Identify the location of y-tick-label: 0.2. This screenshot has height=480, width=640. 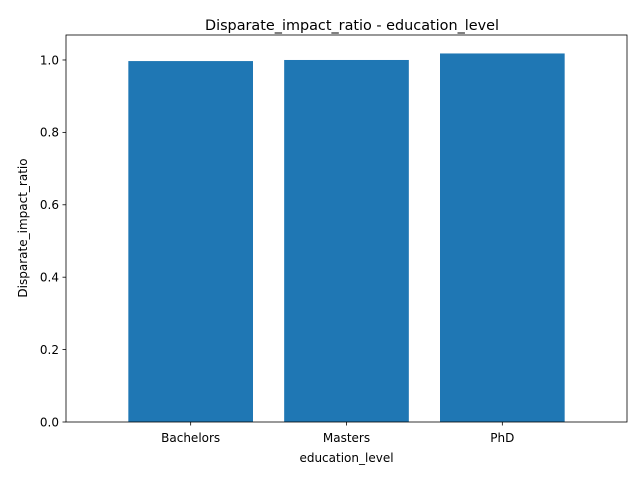
(49, 350).